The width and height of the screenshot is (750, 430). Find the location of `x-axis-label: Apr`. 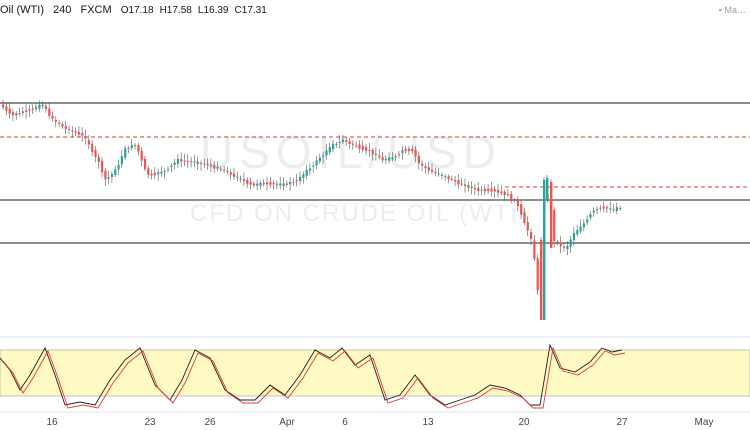

x-axis-label: Apr is located at coordinates (287, 422).